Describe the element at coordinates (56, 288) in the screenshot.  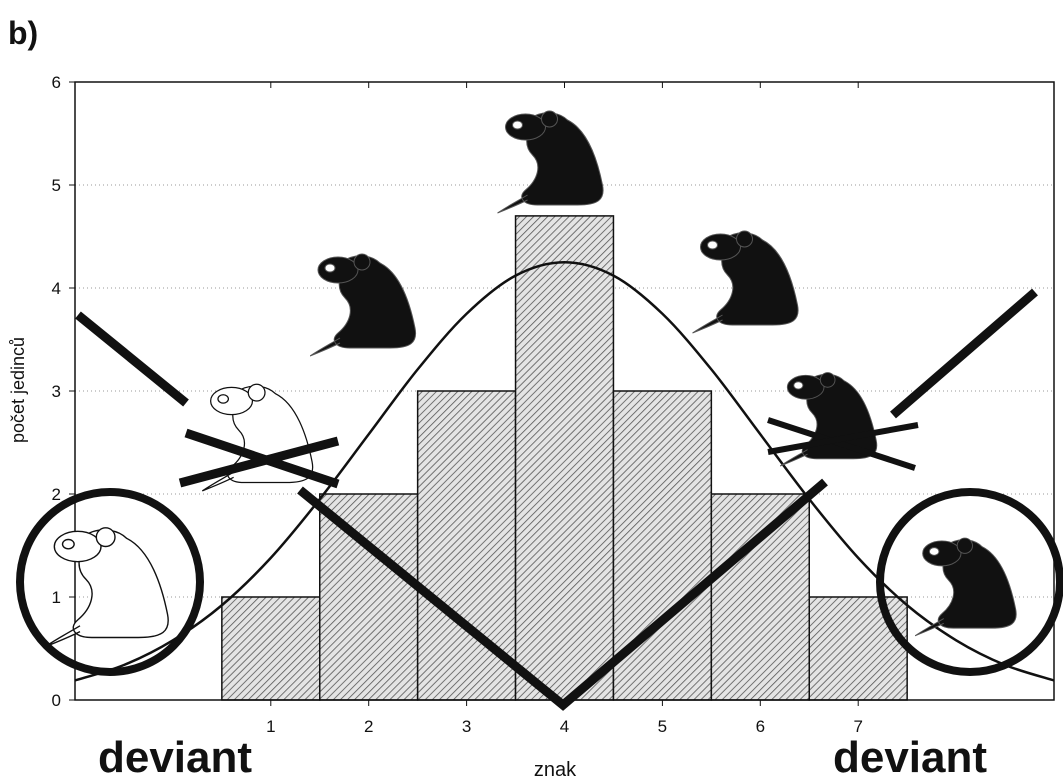
I see `y-tick-label: 4` at that location.